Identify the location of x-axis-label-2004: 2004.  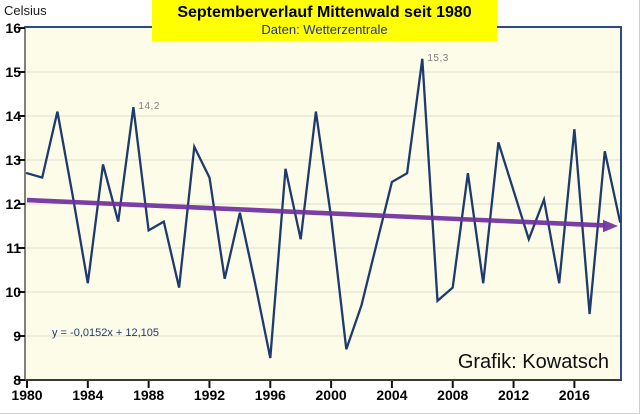
(392, 395).